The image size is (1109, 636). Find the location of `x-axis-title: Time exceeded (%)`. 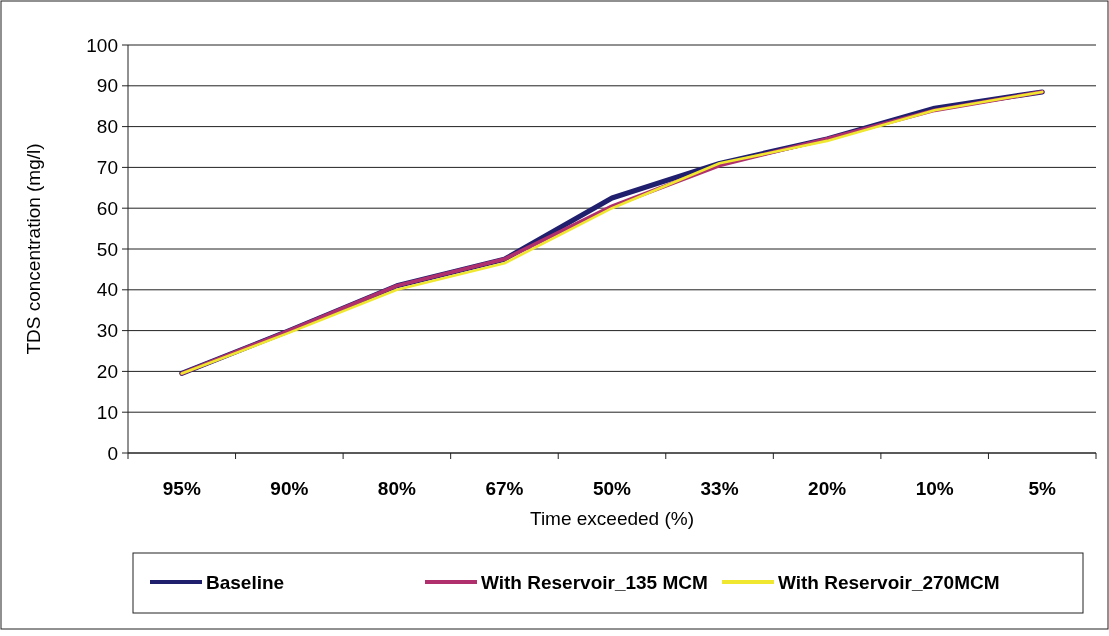

x-axis-title: Time exceeded (%) is located at coordinates (612, 518).